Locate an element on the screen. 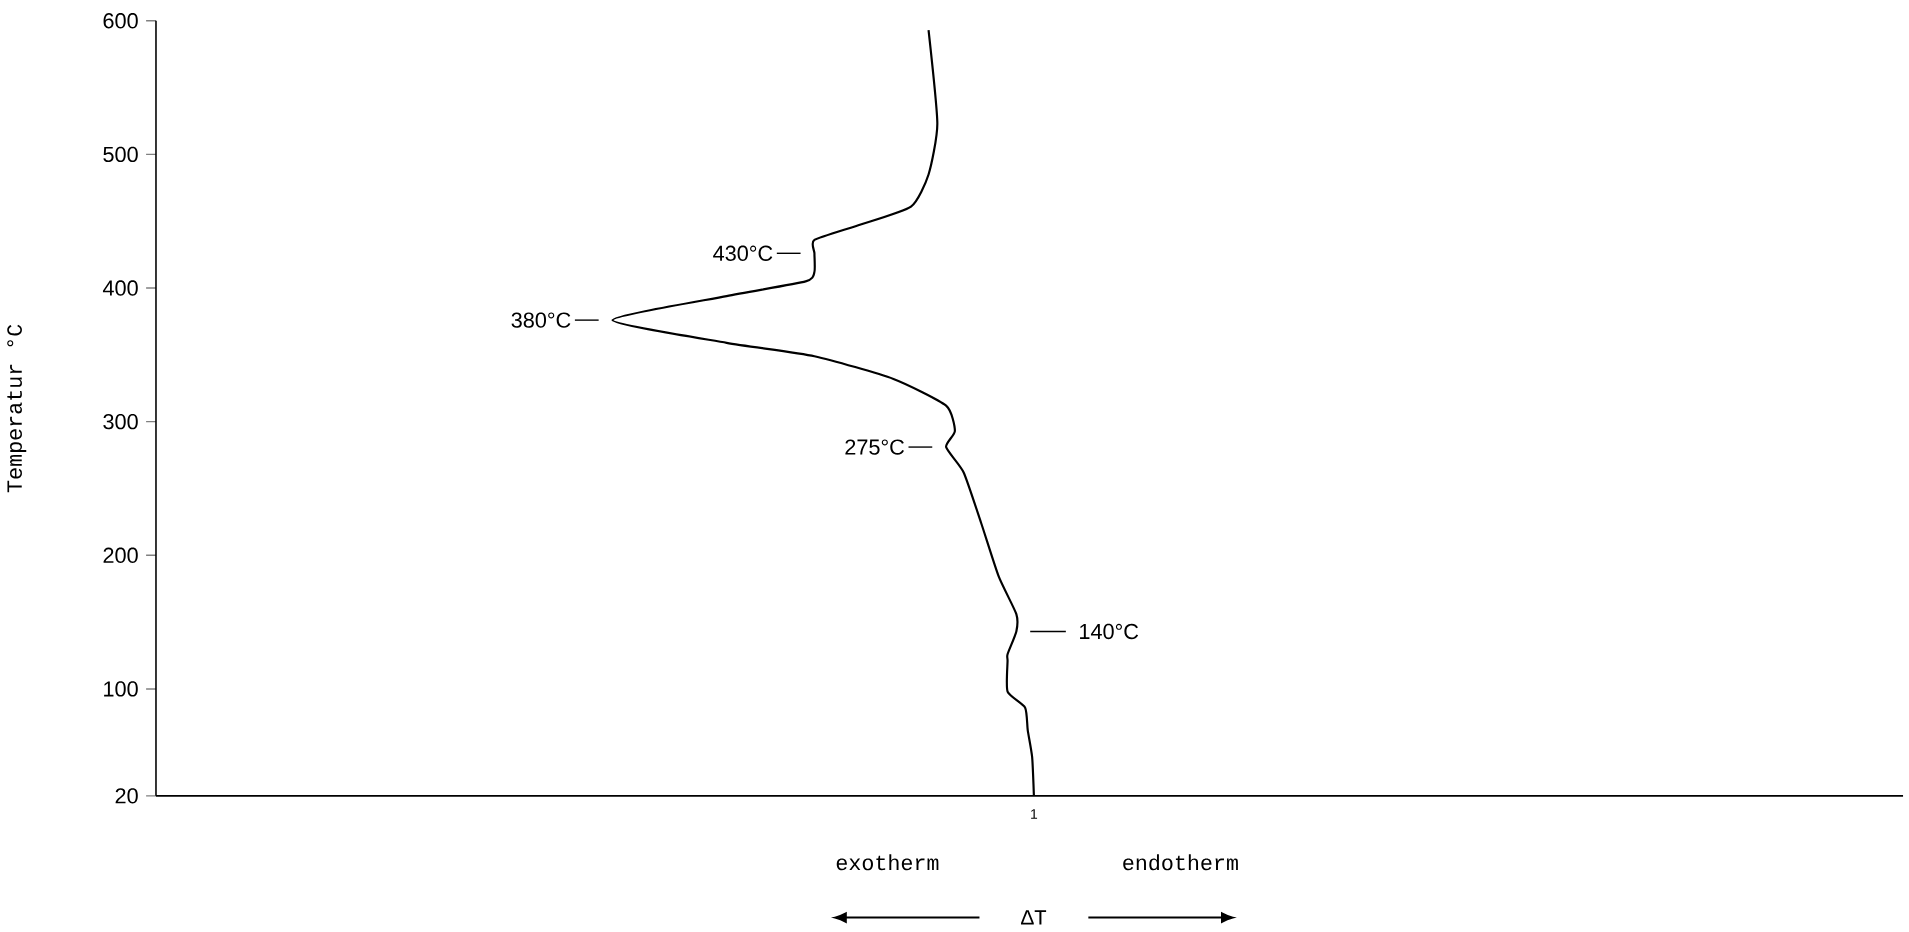 The height and width of the screenshot is (932, 1909). annotation: 140°C is located at coordinates (1109, 631).